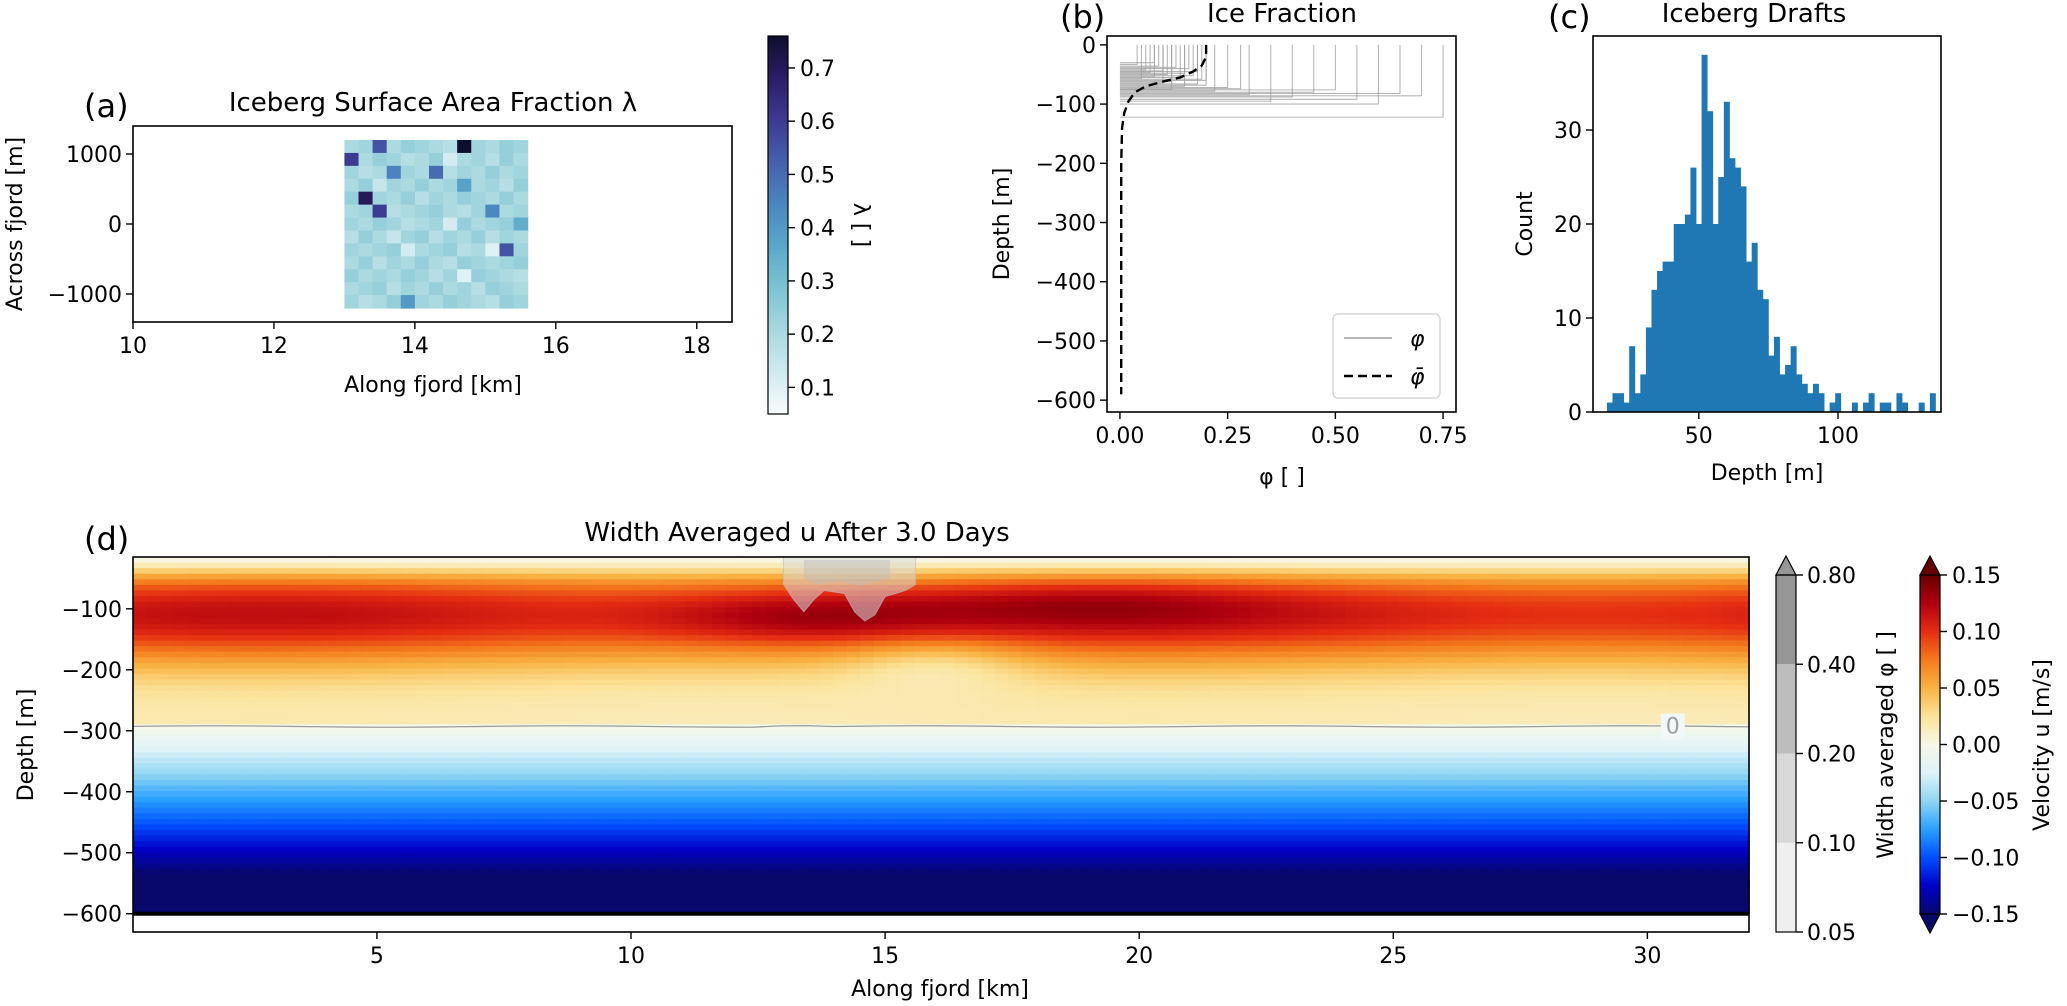  Describe the element at coordinates (1066, 342) in the screenshot. I see `panel-b-ytick-label: −500` at that location.